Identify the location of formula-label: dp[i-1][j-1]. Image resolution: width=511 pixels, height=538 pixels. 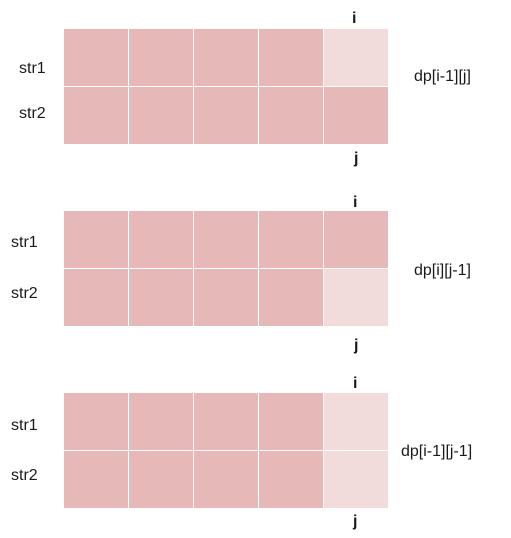
(437, 451).